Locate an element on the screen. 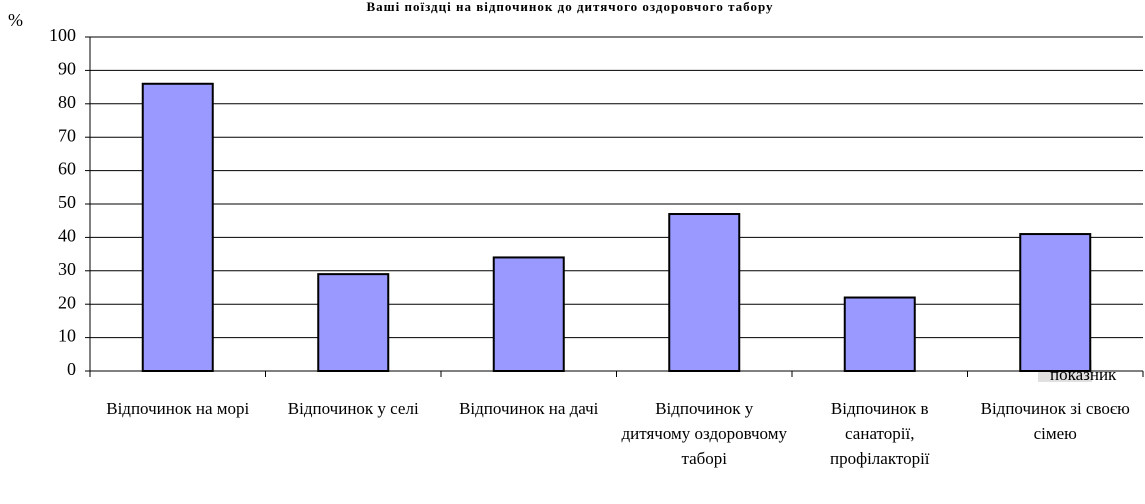 This screenshot has height=504, width=1145. y-tick-label: 40 is located at coordinates (67, 236).